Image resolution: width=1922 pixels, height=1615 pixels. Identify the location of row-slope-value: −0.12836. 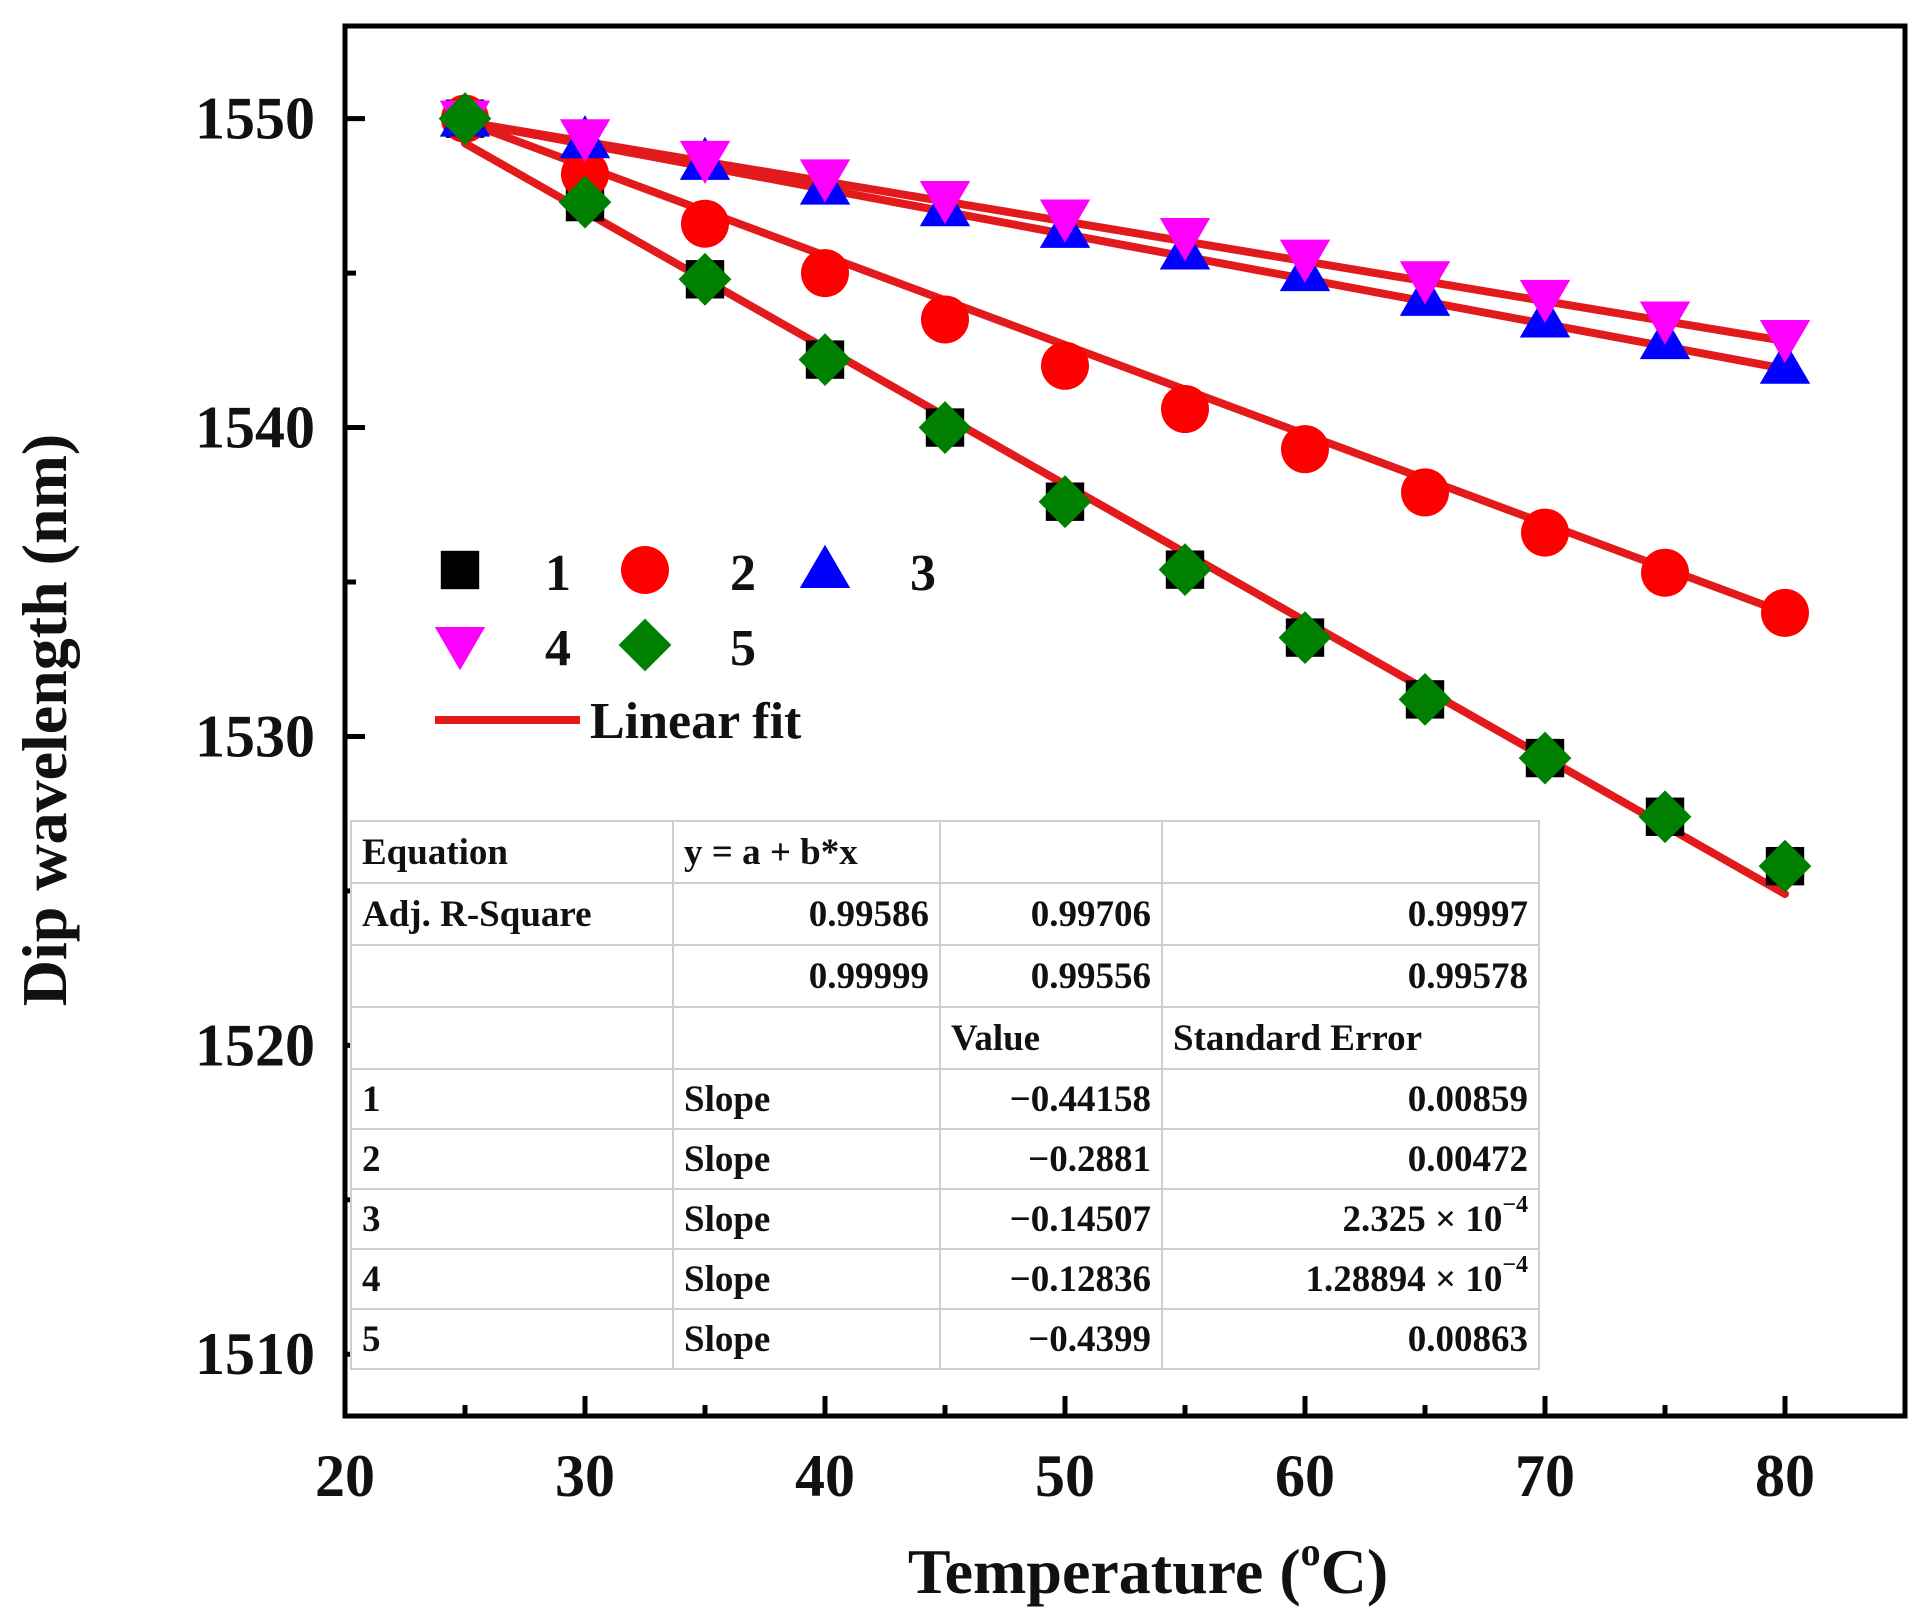
(1051, 1279).